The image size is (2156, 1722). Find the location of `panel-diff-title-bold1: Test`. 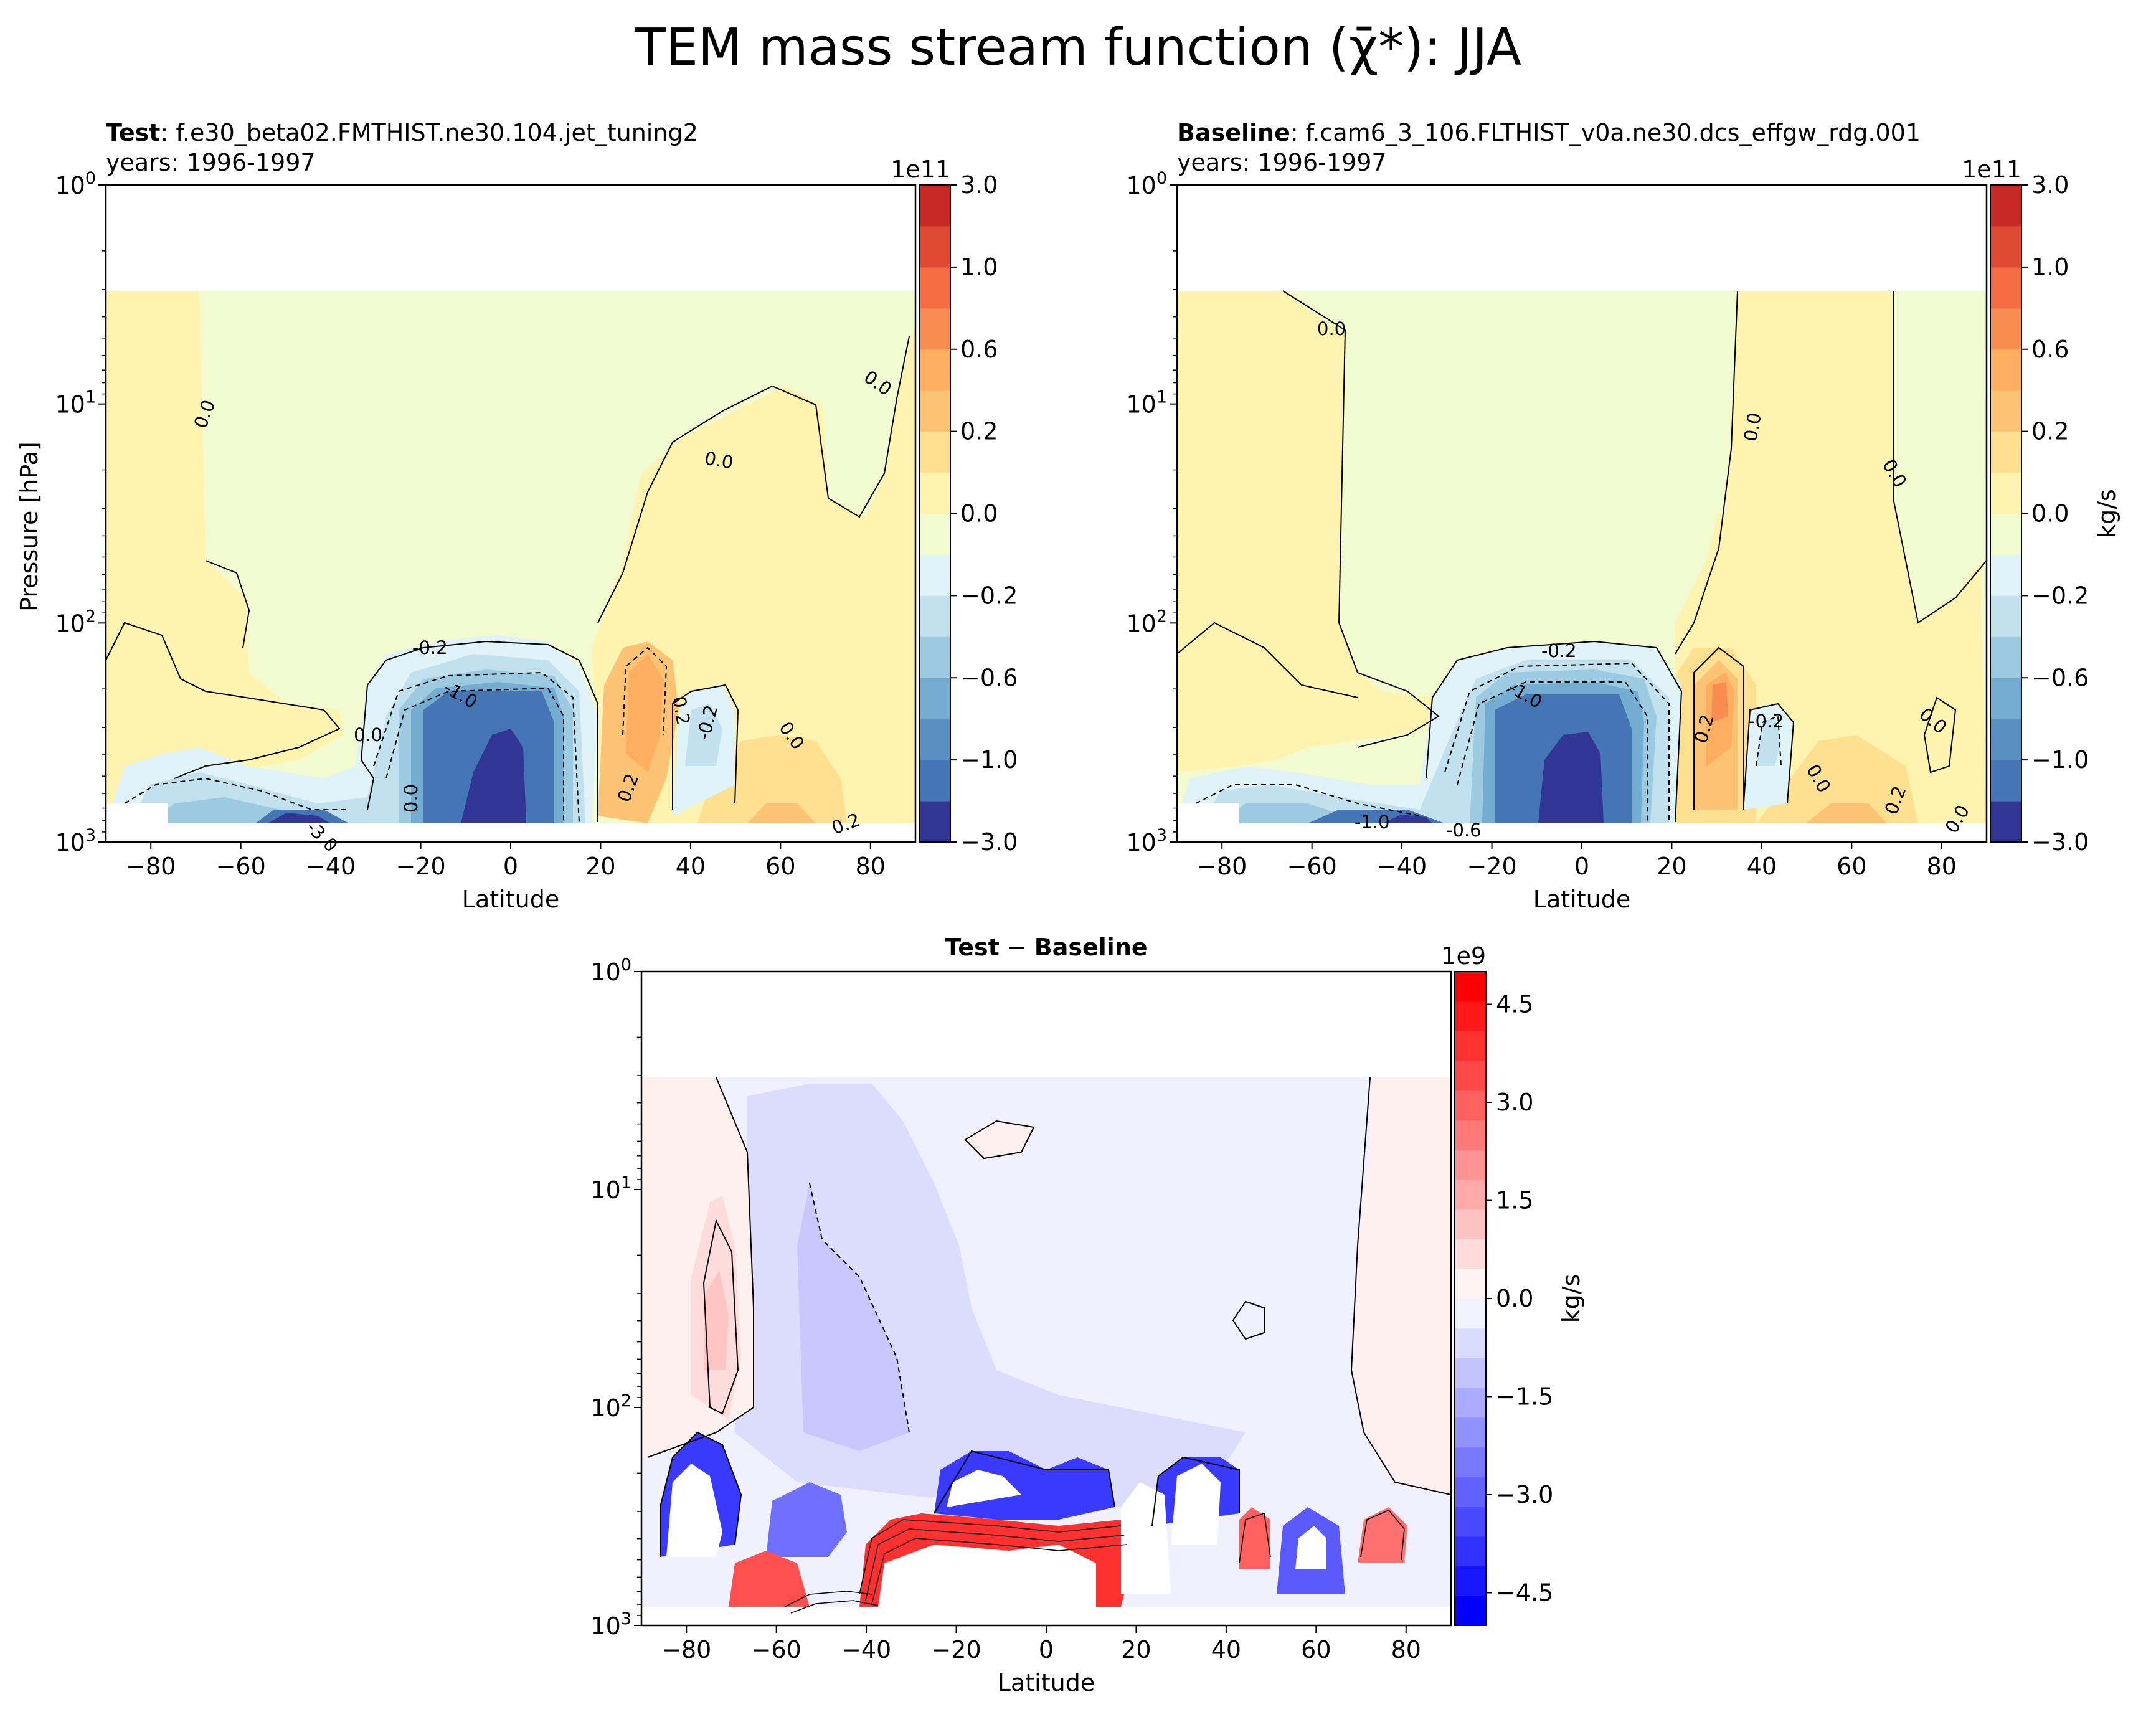

panel-diff-title-bold1: Test is located at coordinates (972, 947).